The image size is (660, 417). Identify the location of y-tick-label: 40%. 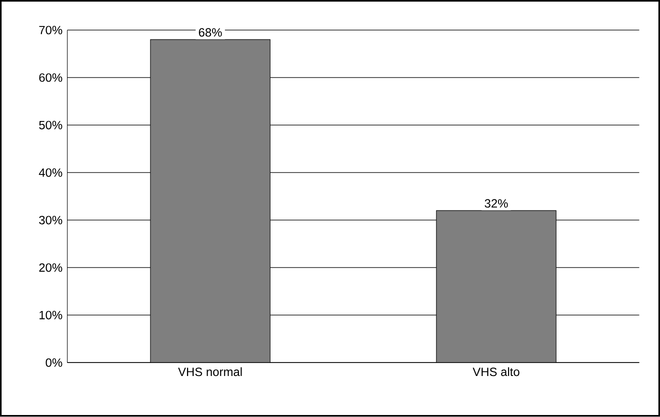
(50, 173).